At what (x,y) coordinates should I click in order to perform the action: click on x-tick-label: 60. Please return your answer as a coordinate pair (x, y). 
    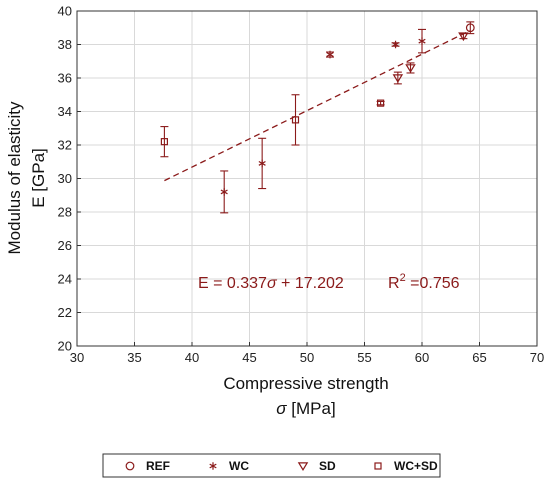
    Looking at the image, I should click on (422, 357).